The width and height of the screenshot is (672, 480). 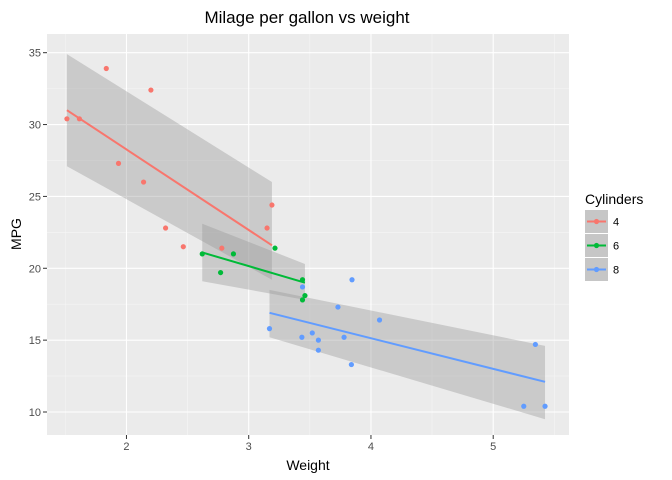 What do you see at coordinates (602, 245) in the screenshot?
I see `legend-keys: 4 6 8` at bounding box center [602, 245].